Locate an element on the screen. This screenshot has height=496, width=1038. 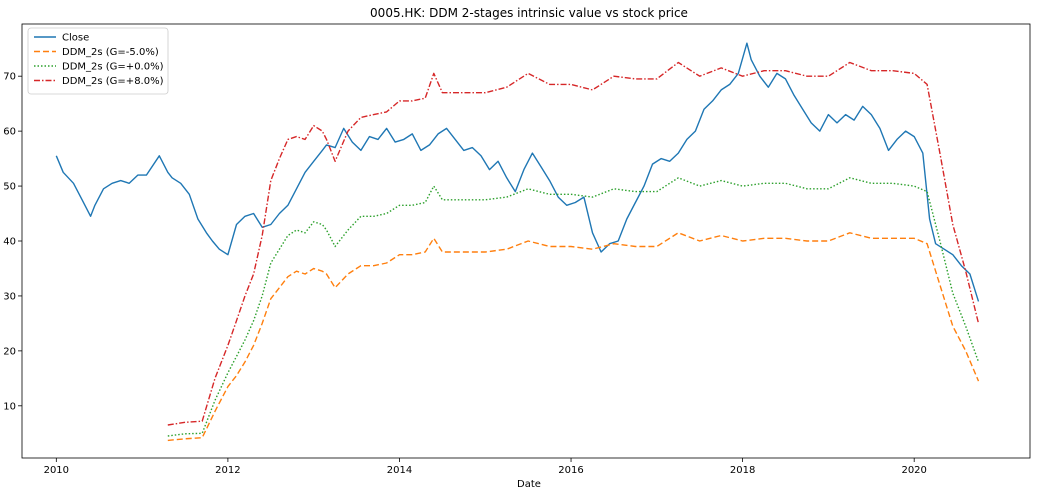
y-tick-label: 30 is located at coordinates (9, 296).